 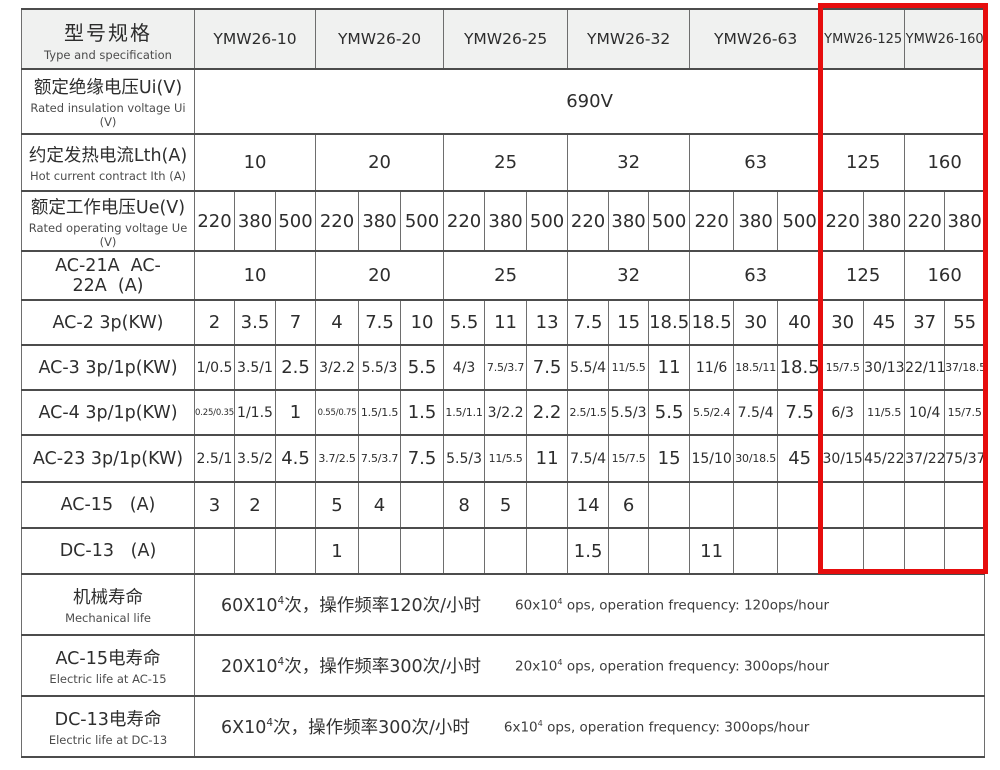 What do you see at coordinates (255, 322) in the screenshot?
I see `table-cell: 3.5` at bounding box center [255, 322].